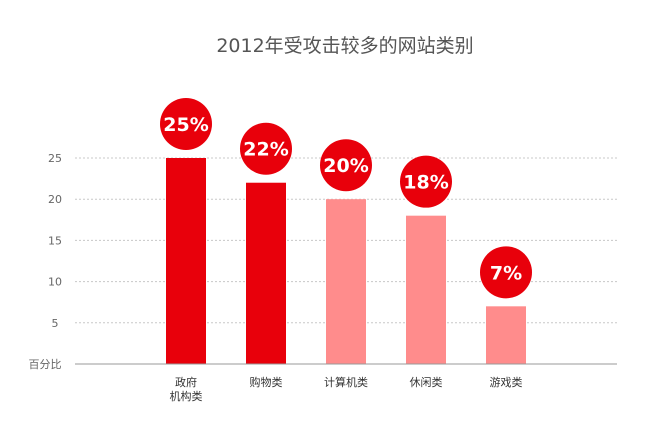  I want to click on y-tick-label: 10, so click(55, 282).